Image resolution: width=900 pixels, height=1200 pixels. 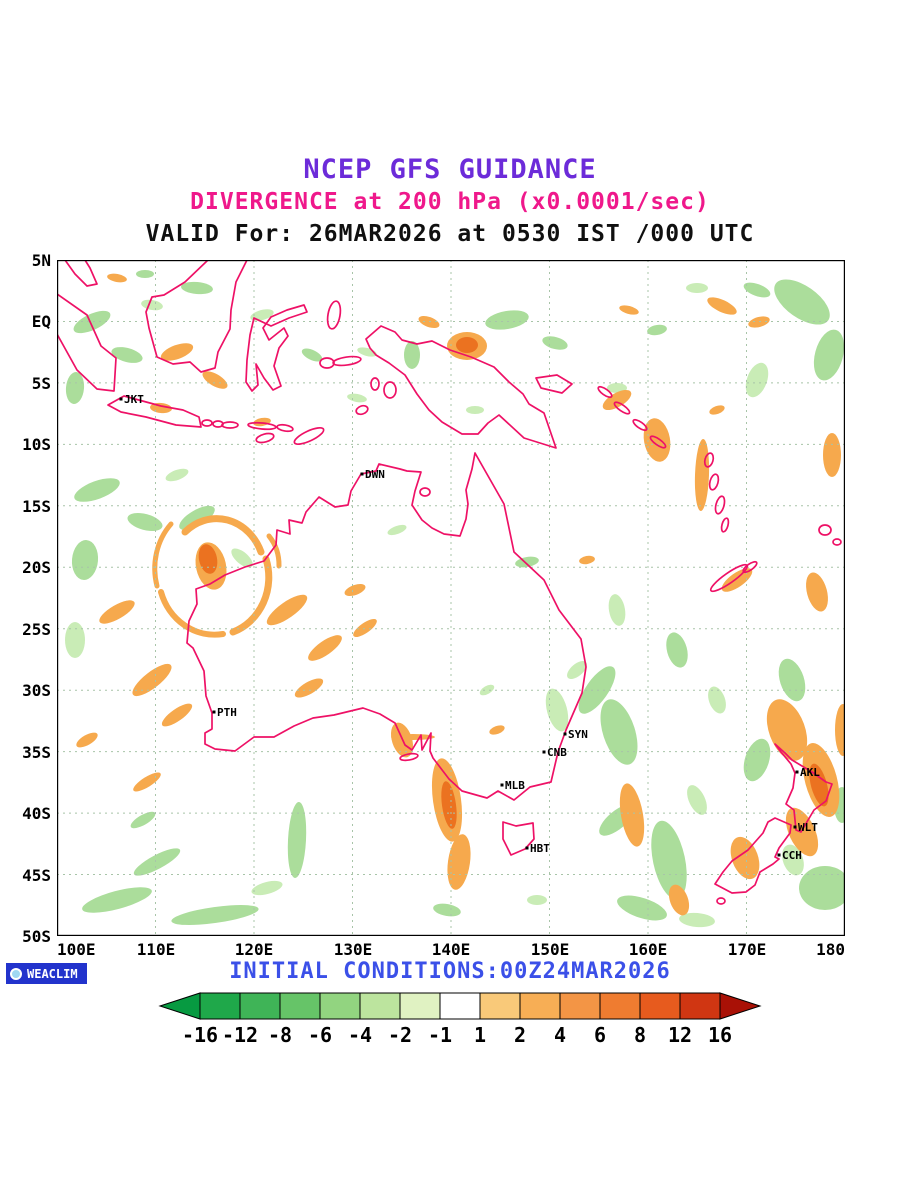 I want to click on lat-axis-label: 25S, so click(x=36, y=629).